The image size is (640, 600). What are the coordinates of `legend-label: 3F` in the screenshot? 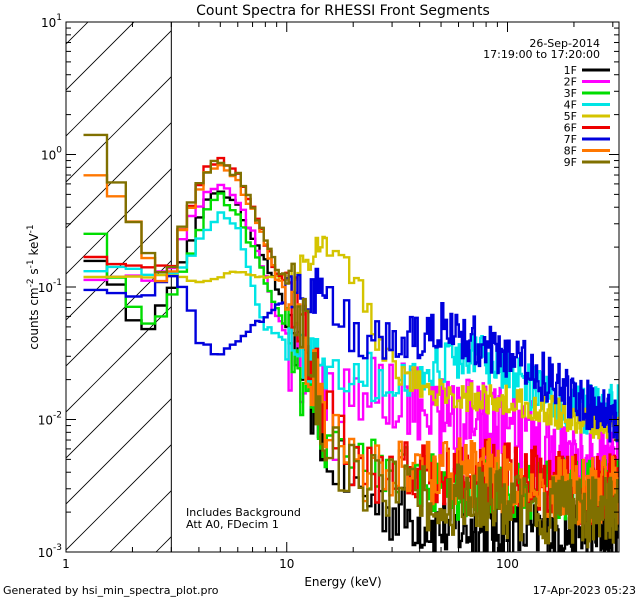 It's located at (570, 93).